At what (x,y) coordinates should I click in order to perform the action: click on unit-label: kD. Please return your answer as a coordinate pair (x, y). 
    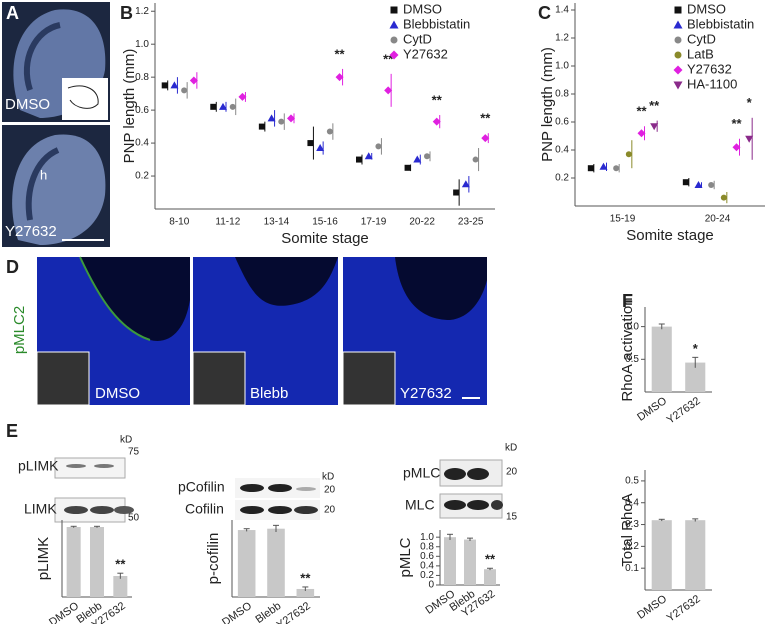
    Looking at the image, I should click on (328, 477).